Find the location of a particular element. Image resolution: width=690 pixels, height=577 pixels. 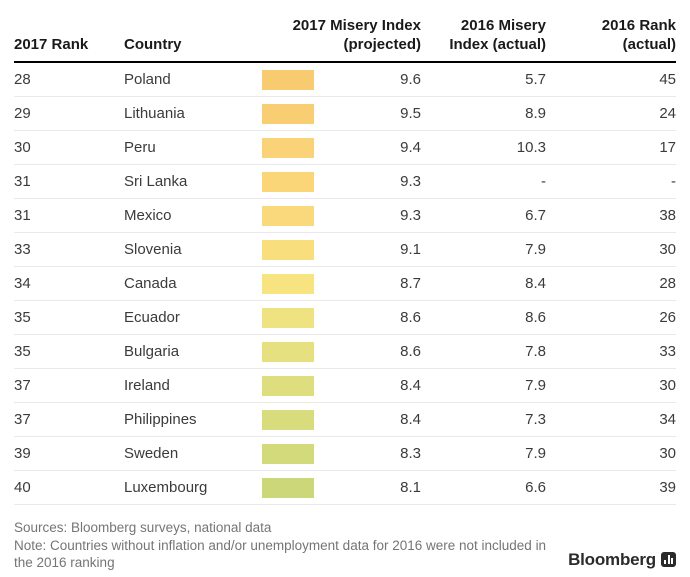

table-row: 39 Sweden 8.3 7.9 30 is located at coordinates (345, 454).